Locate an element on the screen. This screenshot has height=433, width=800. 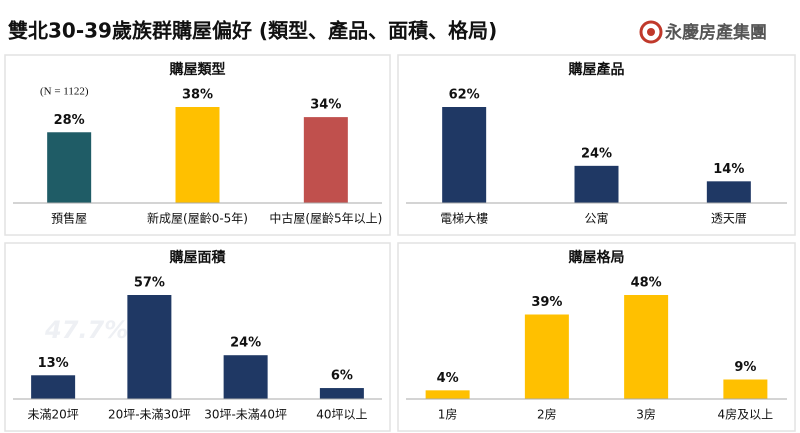
value-label: 6% is located at coordinates (342, 376).